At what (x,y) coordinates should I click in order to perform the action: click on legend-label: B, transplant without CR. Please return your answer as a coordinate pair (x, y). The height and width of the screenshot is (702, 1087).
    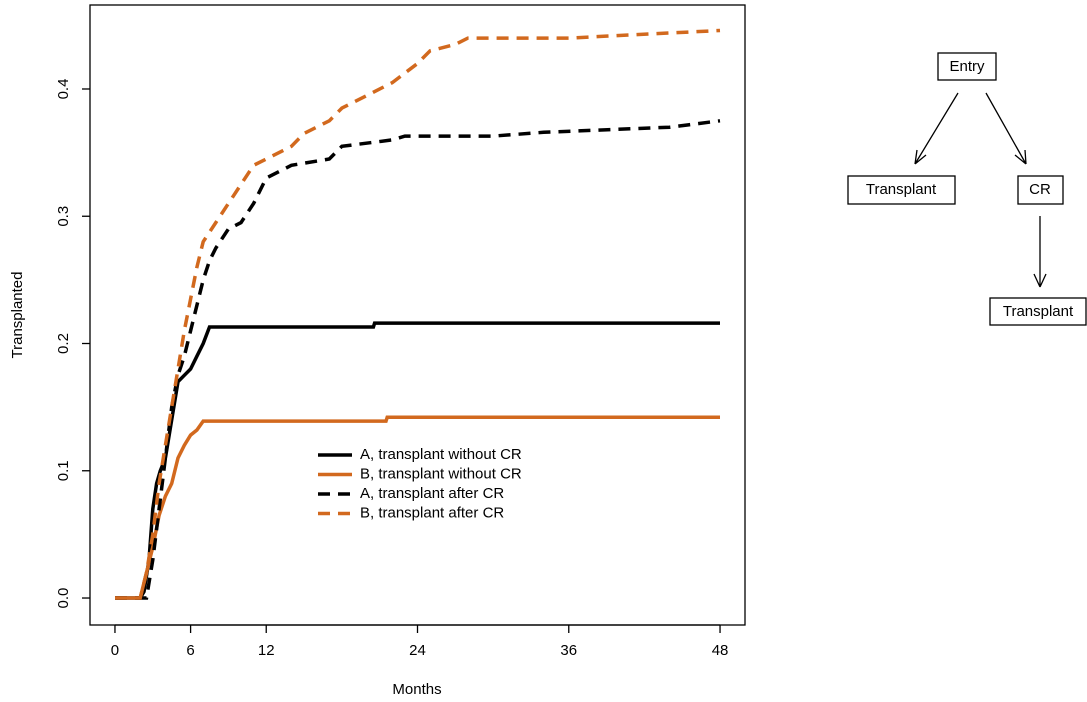
    Looking at the image, I should click on (441, 473).